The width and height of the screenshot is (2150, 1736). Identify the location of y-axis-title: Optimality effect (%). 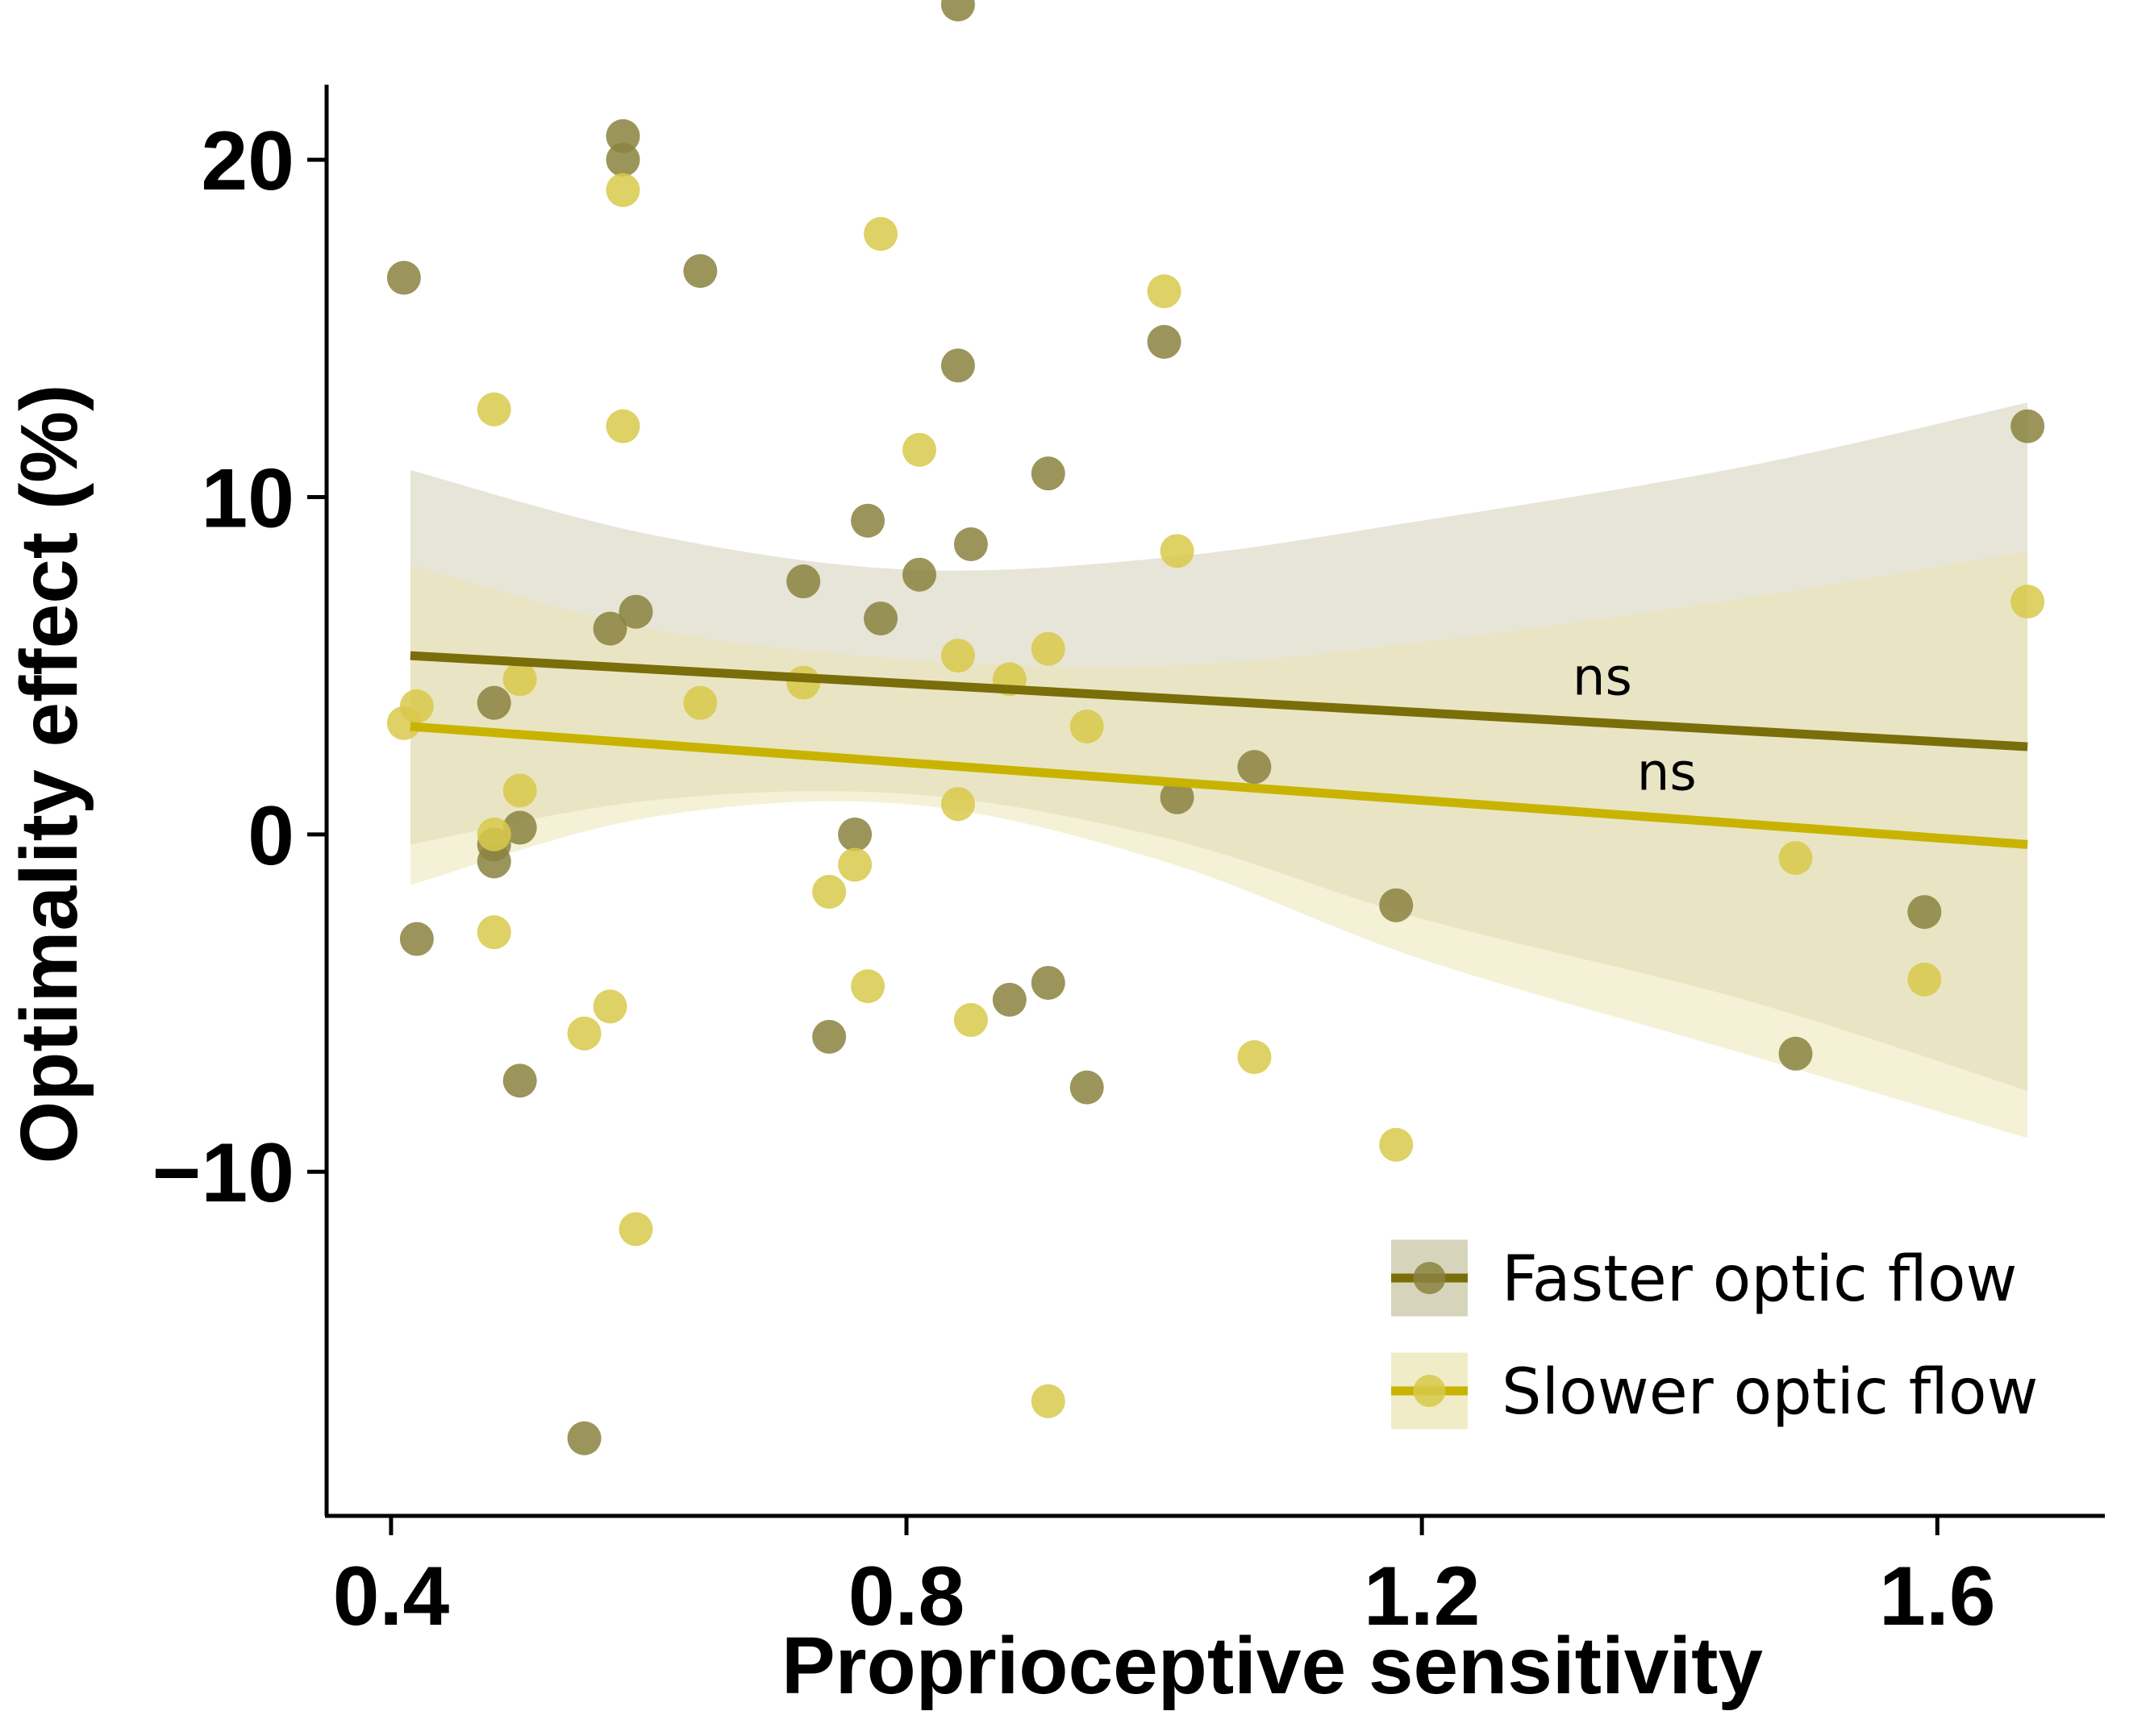
(49, 774).